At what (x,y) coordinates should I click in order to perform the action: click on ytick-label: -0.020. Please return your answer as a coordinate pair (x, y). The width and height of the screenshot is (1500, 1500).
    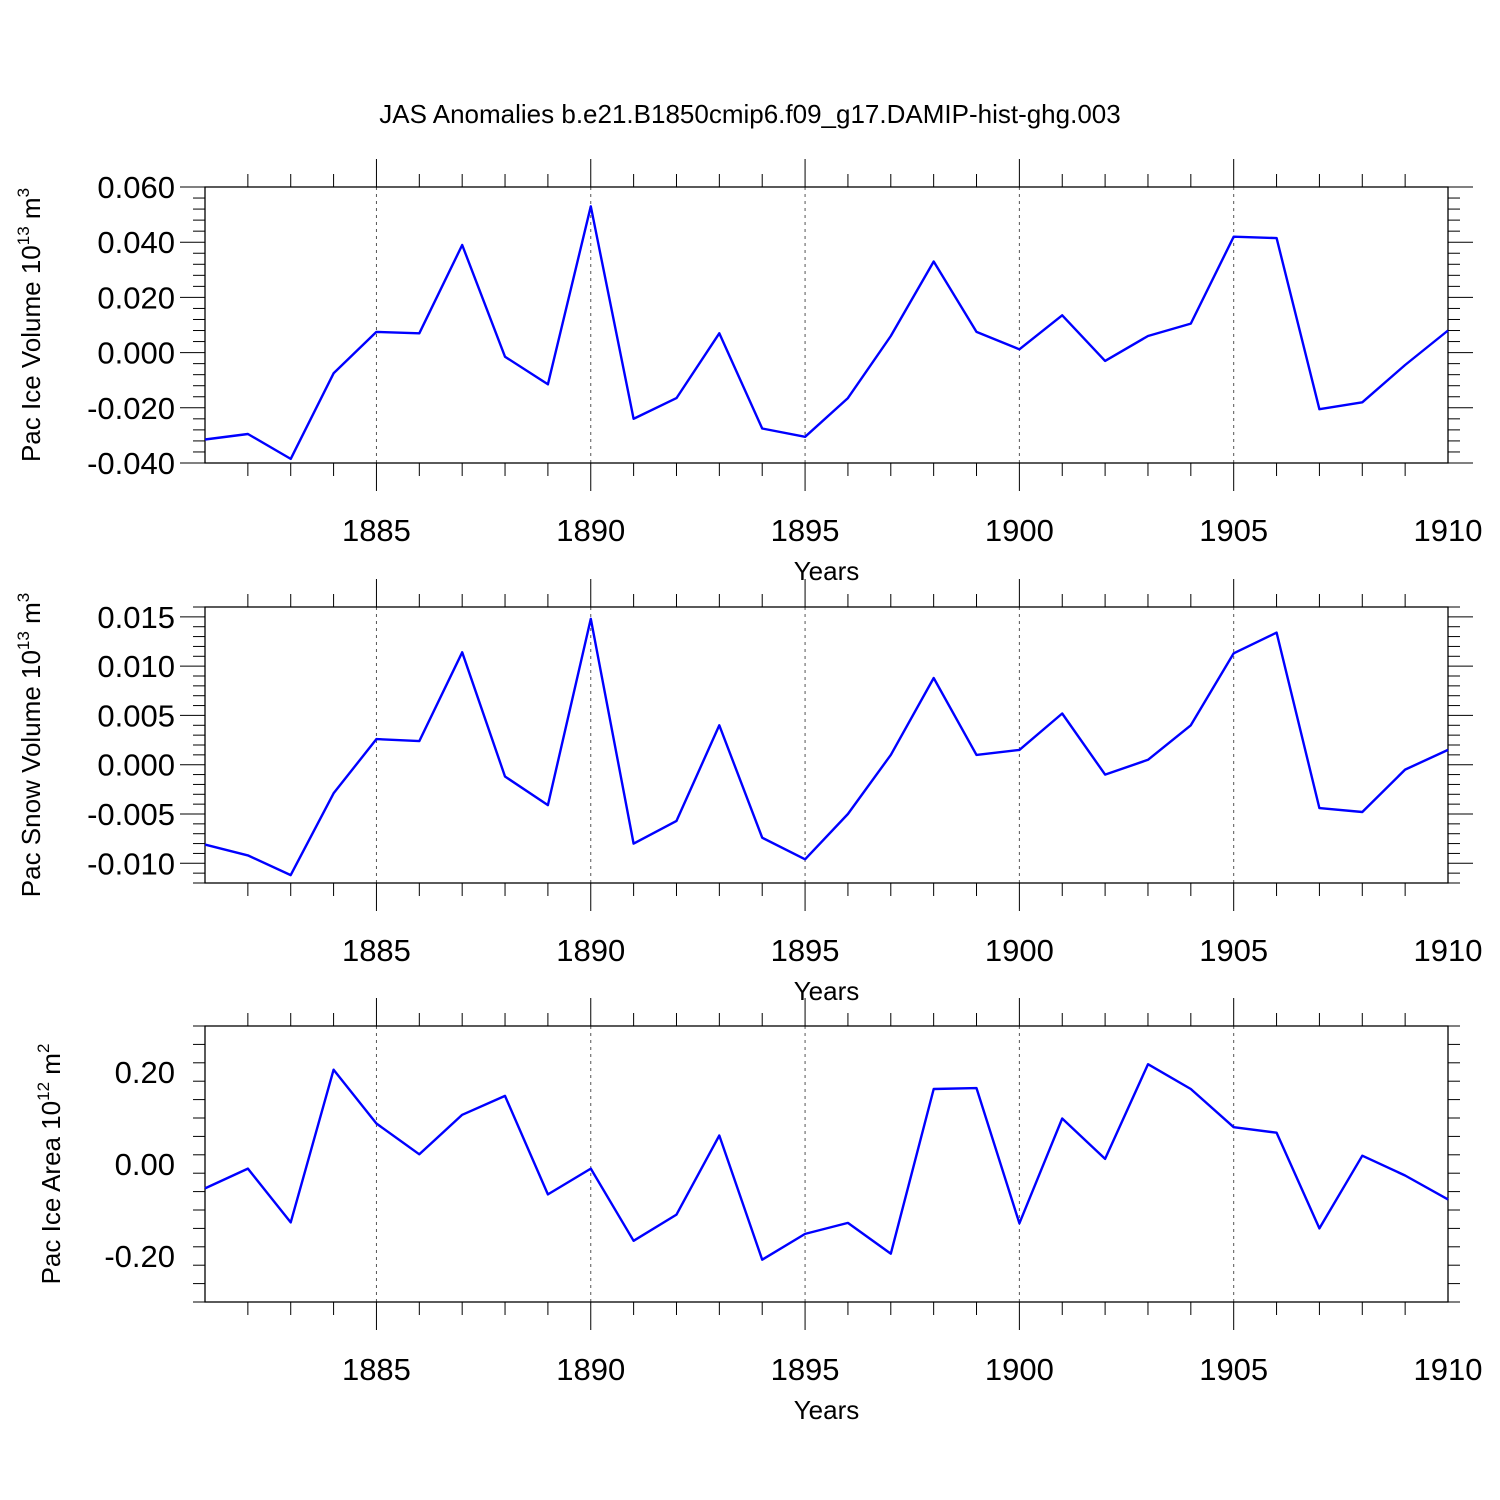
    Looking at the image, I should click on (131, 408).